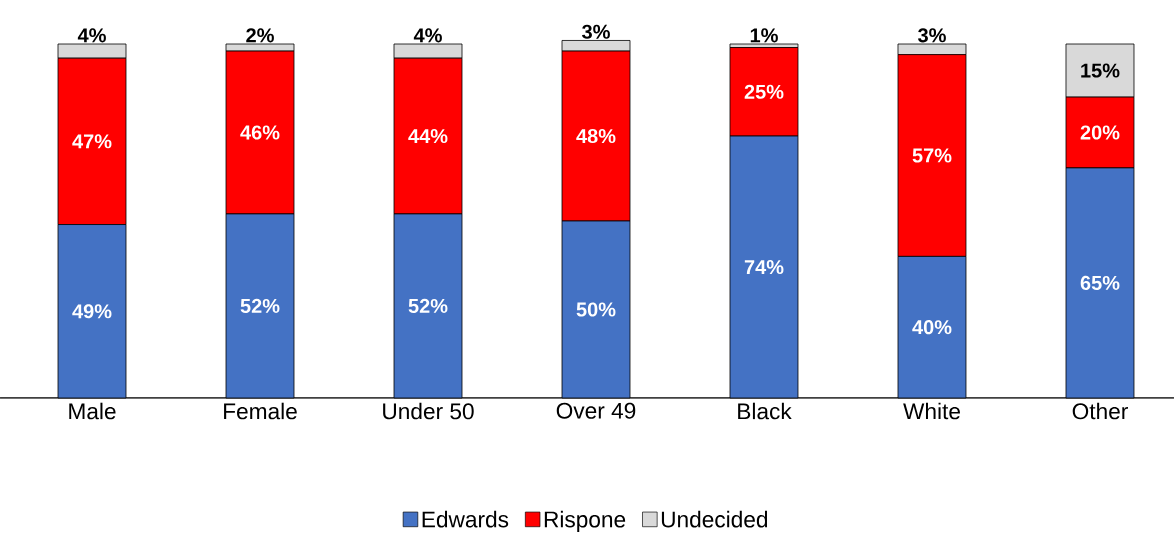  What do you see at coordinates (260, 35) in the screenshot?
I see `data-label: 2%` at bounding box center [260, 35].